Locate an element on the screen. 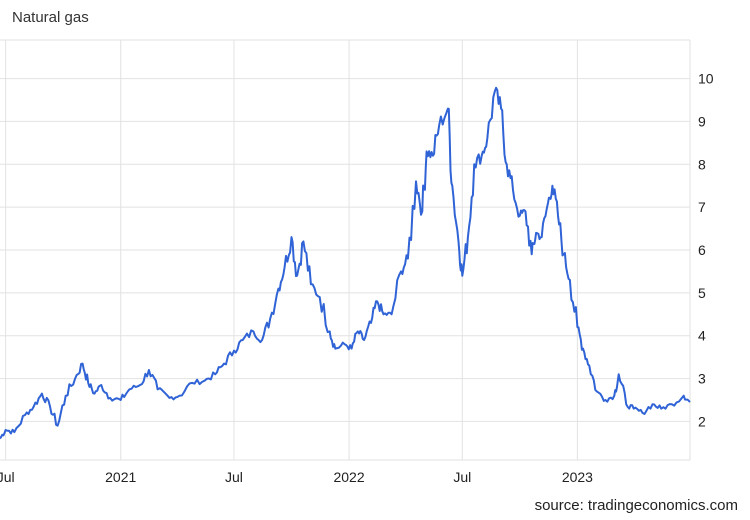 This screenshot has width=750, height=520. x-tick-label: 2022 is located at coordinates (348, 477).